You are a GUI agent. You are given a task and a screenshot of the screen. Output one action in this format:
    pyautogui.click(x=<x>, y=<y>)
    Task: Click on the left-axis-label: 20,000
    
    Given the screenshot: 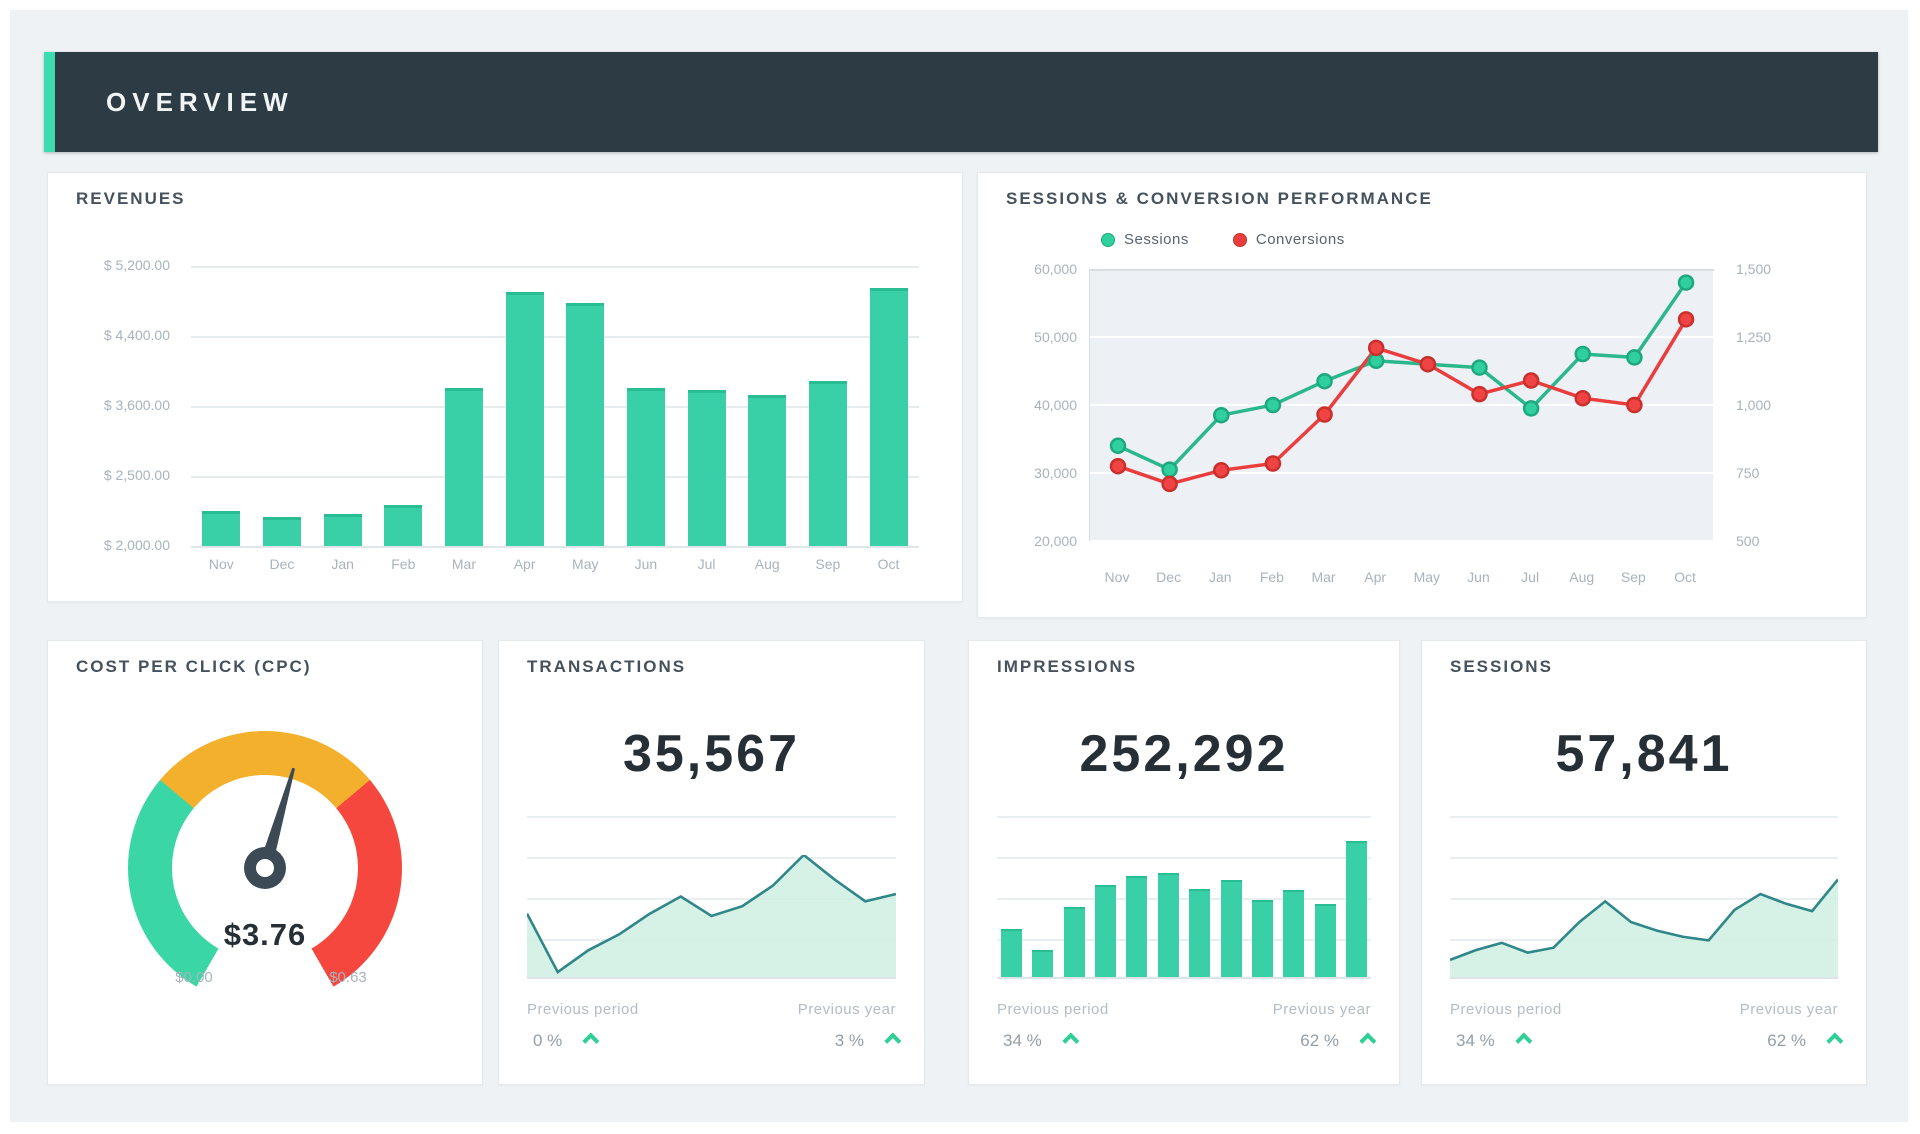 What is the action you would take?
    pyautogui.click(x=1055, y=541)
    